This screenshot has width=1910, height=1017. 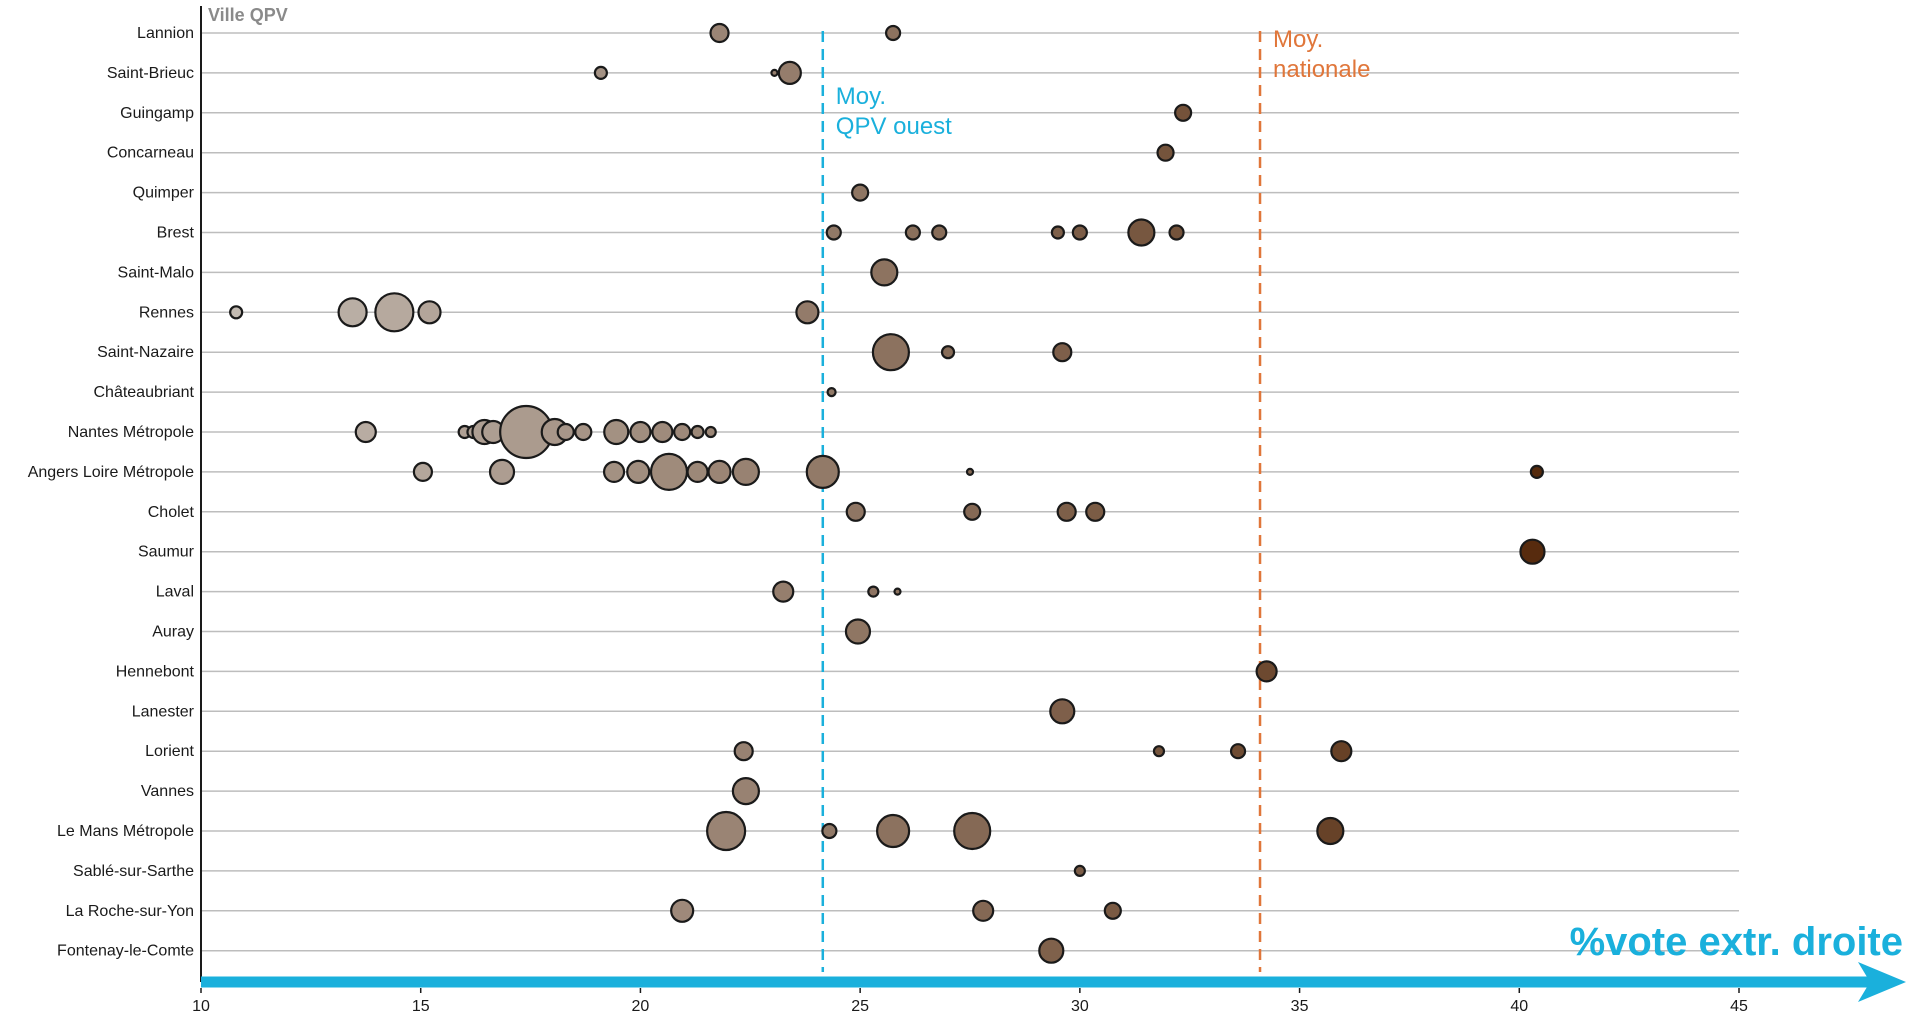 What do you see at coordinates (1049, 988) in the screenshot?
I see `x-axis: 10 15 20 25 30 35 40 45` at bounding box center [1049, 988].